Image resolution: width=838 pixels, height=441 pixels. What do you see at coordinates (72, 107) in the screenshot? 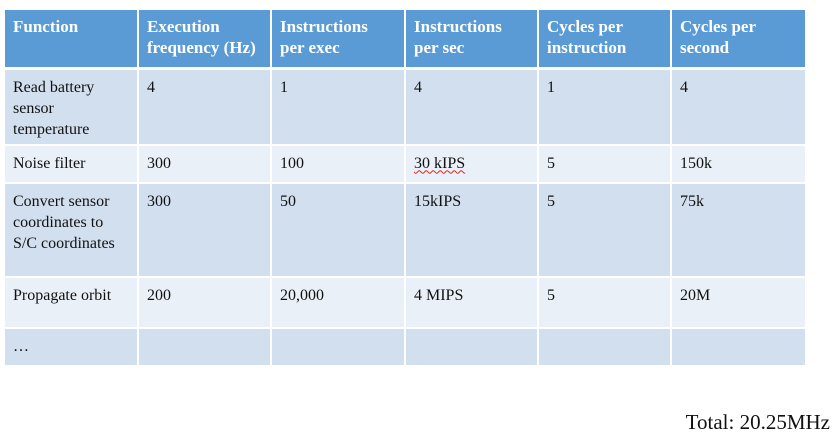
I see `cell-function: Read battery sensor temperature` at bounding box center [72, 107].